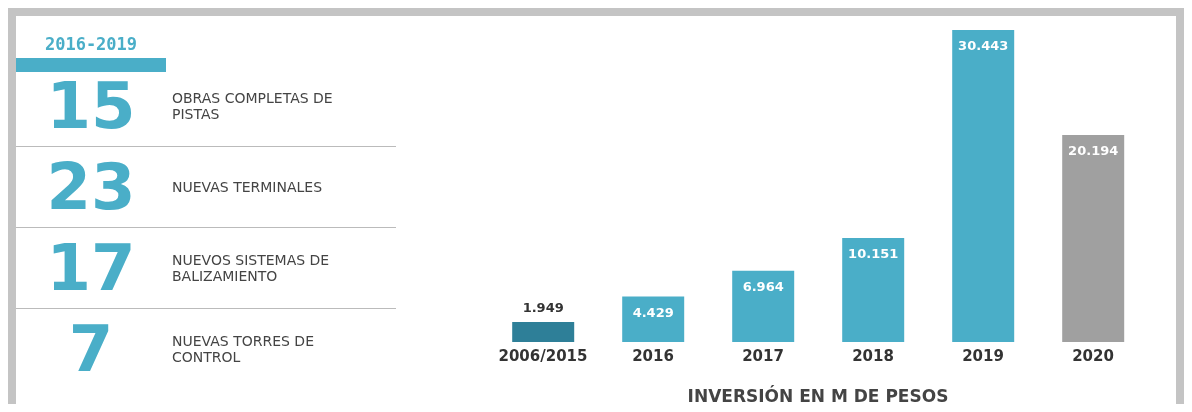 The width and height of the screenshot is (1192, 412). I want to click on data-label: 20.194, so click(1093, 151).